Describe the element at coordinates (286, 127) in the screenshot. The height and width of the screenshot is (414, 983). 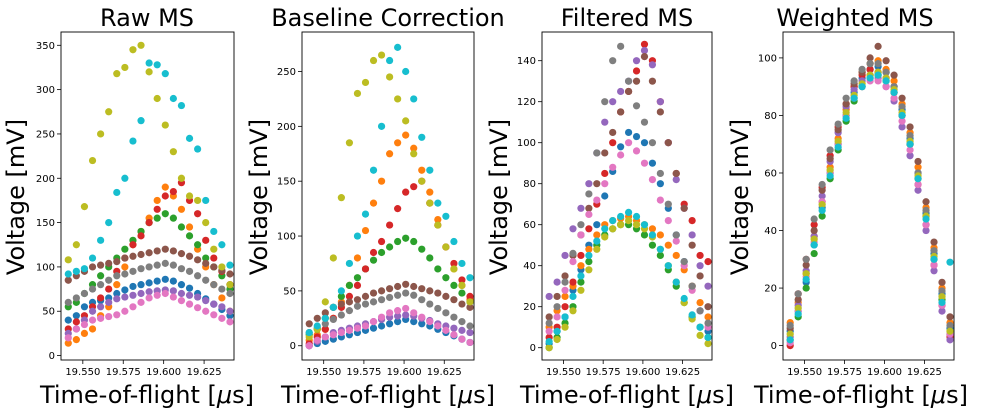
I see `y-tick-label: 200` at that location.